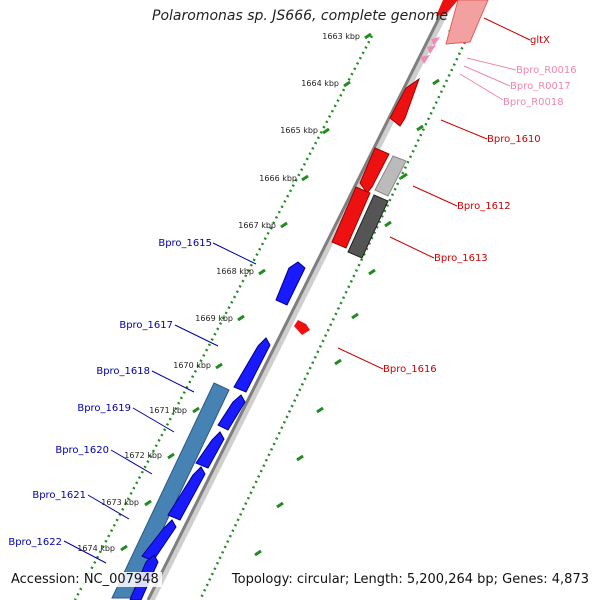 This screenshot has width=600, height=600. What do you see at coordinates (185, 243) in the screenshot?
I see `label-Bpro_1615: Bpro_1615` at bounding box center [185, 243].